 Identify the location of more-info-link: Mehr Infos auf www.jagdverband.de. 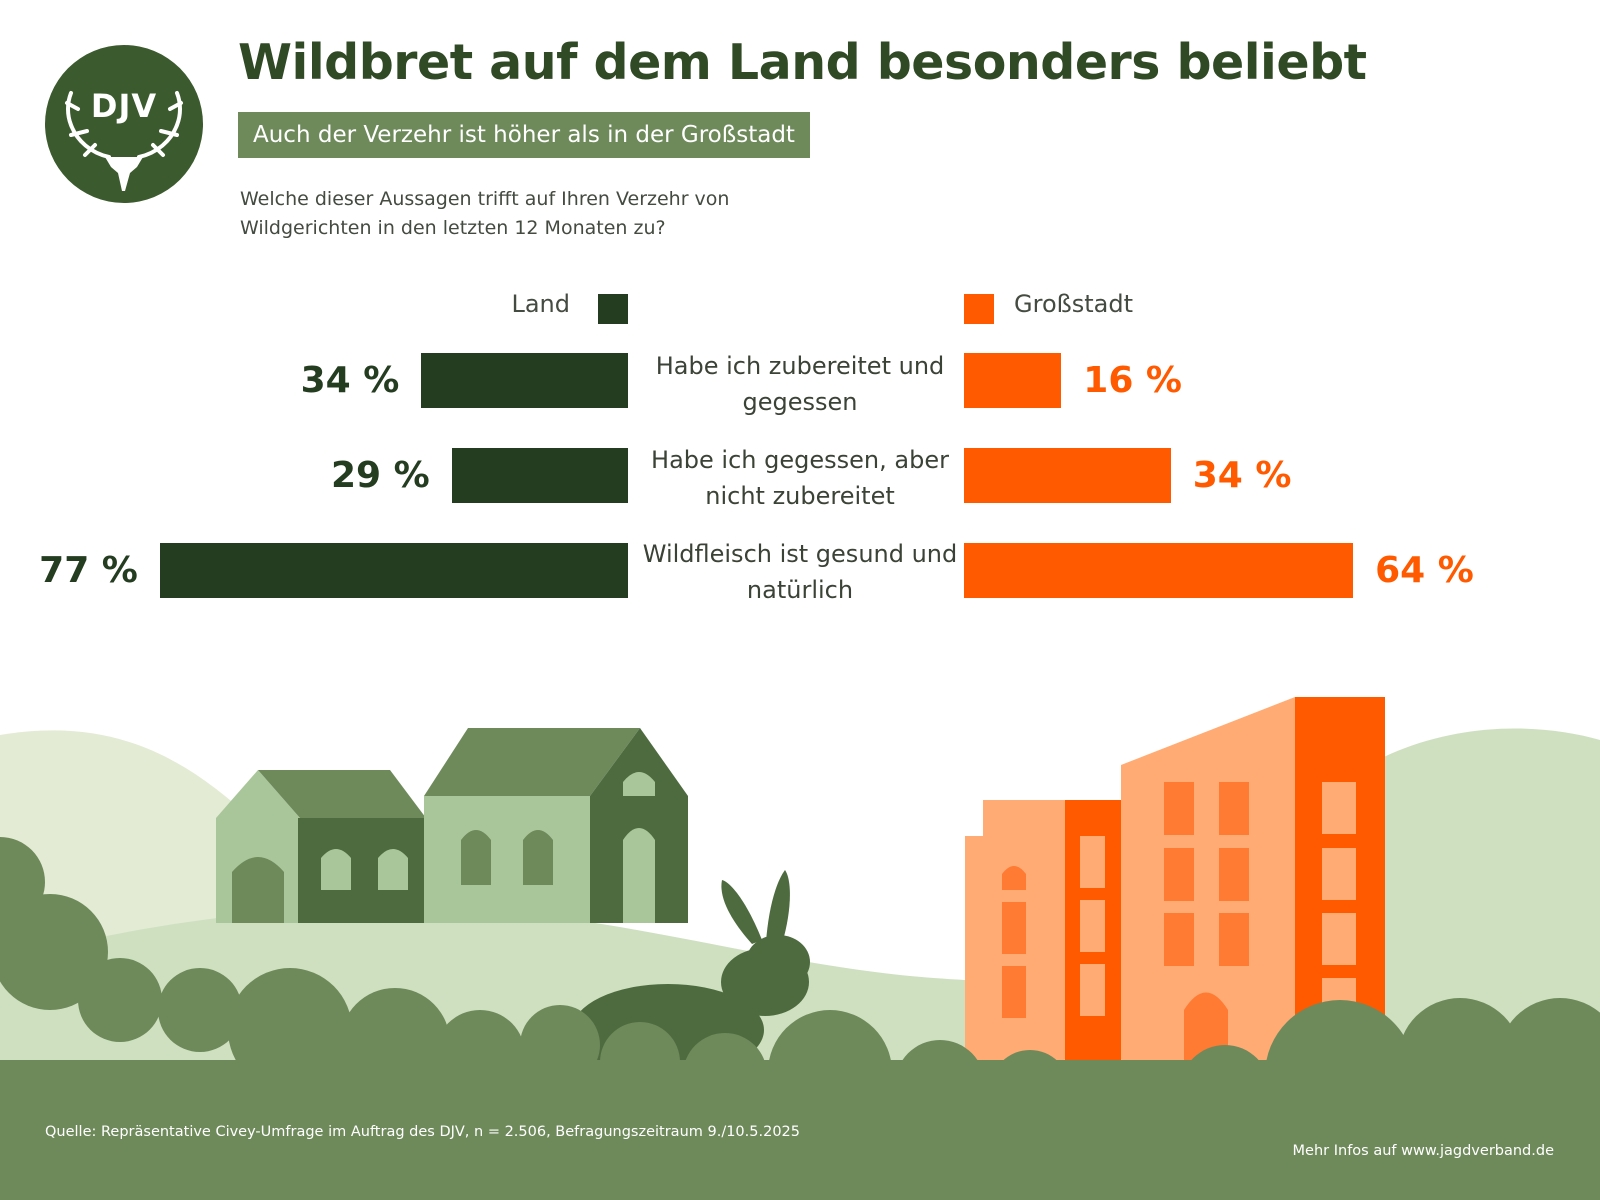
(1423, 1151).